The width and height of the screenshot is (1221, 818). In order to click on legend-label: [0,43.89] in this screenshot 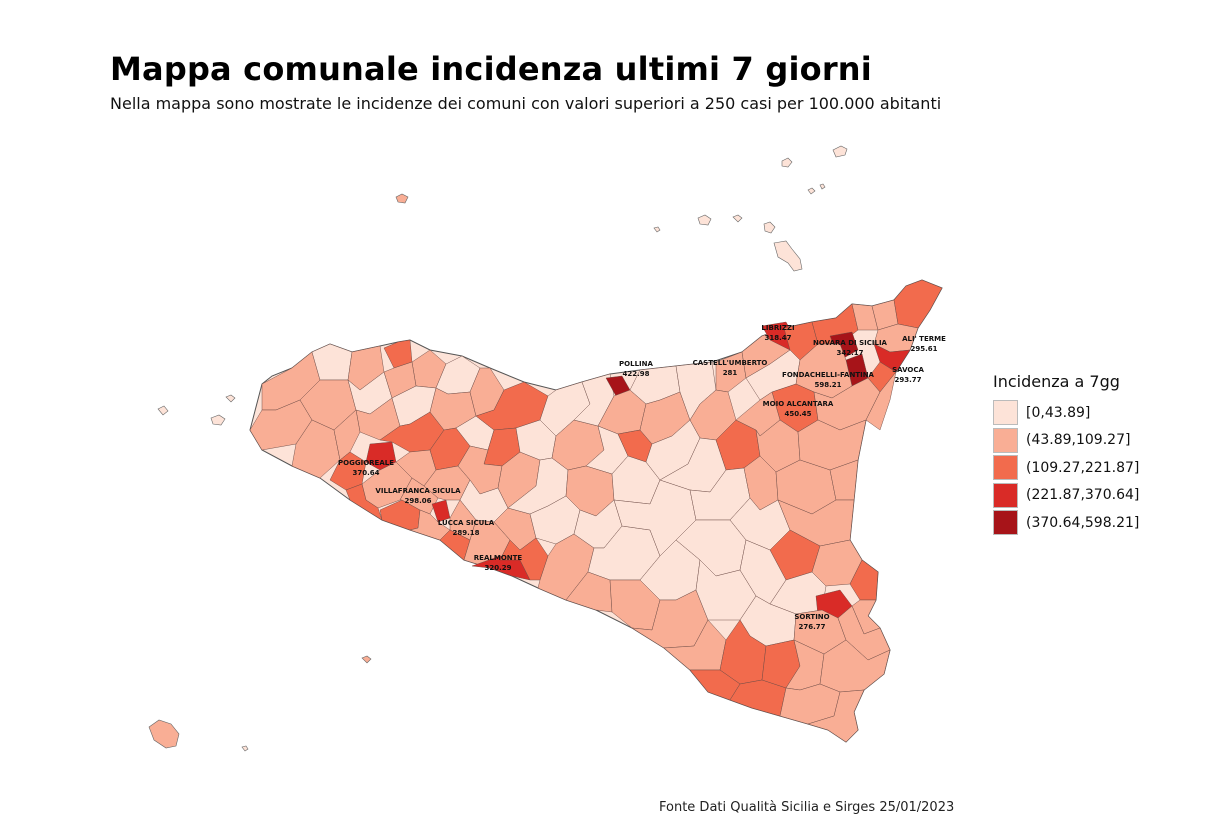, I will do `click(1058, 412)`.